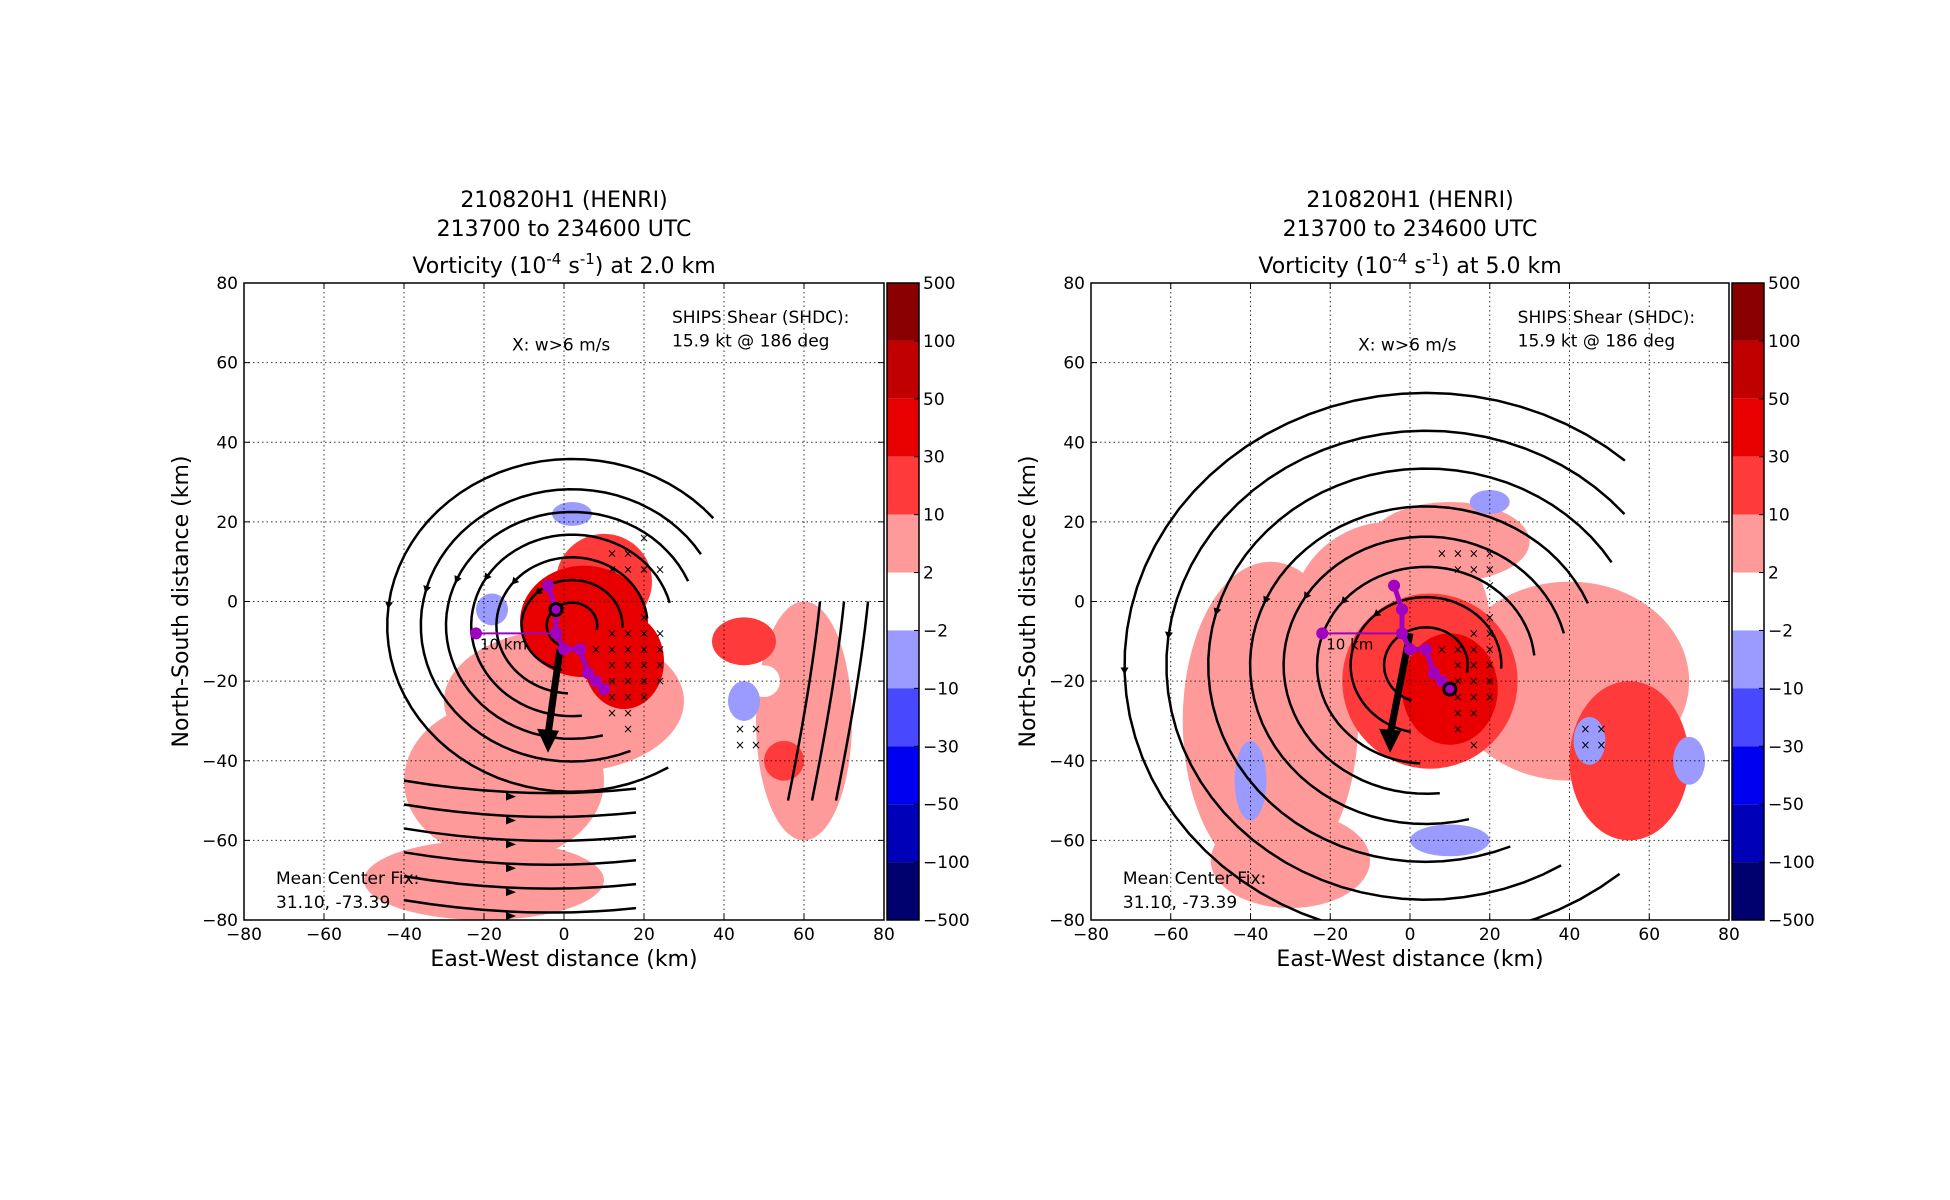 The width and height of the screenshot is (1950, 1200). I want to click on x-tick-label: 60, so click(1649, 935).